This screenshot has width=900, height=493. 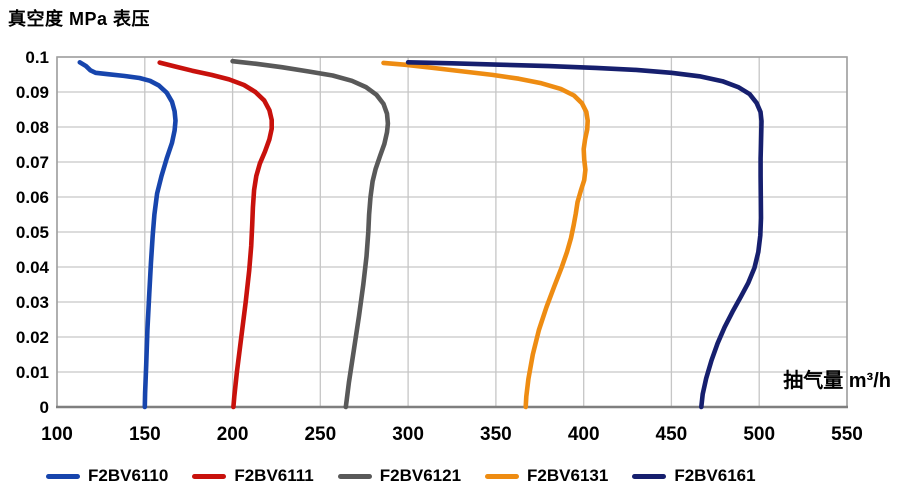 What do you see at coordinates (233, 434) in the screenshot?
I see `x-tick-label: 200` at bounding box center [233, 434].